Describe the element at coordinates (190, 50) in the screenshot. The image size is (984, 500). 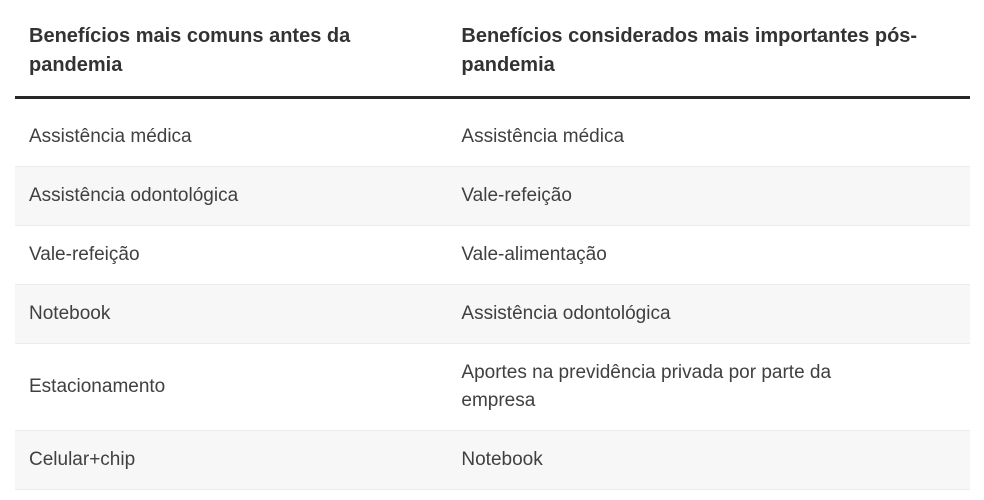
I see `column-header-before-pandemic-label: Benefícios mais comuns antes da pandemia` at that location.